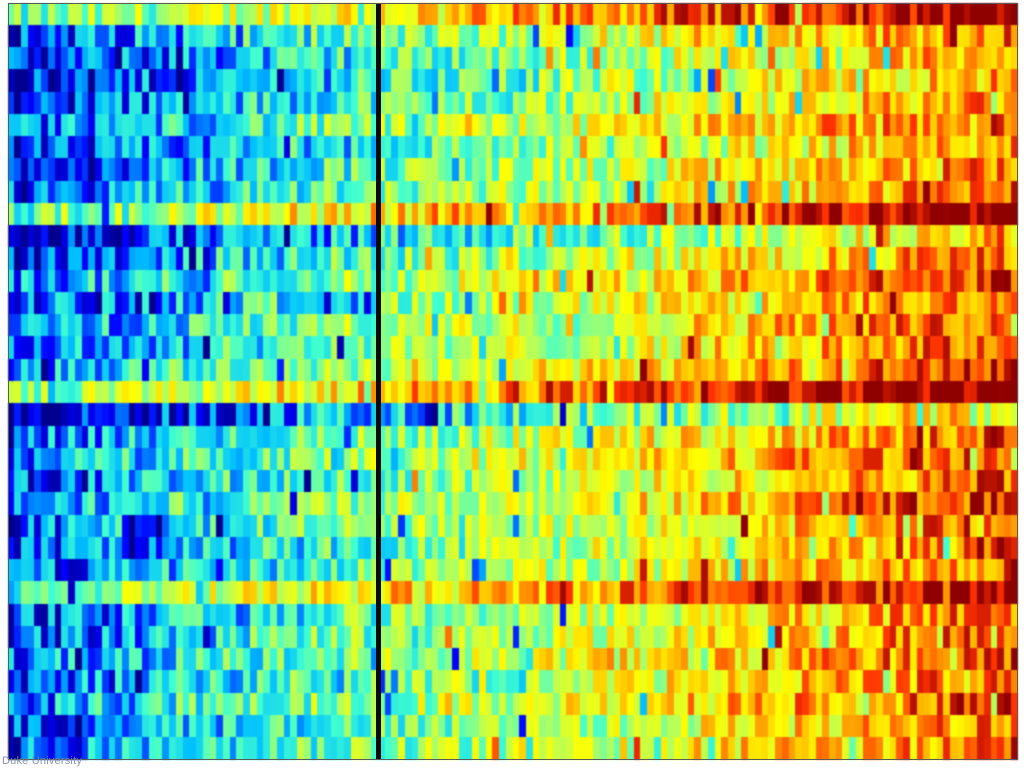  What do you see at coordinates (42, 761) in the screenshot?
I see `watermark-text: Duke University` at bounding box center [42, 761].